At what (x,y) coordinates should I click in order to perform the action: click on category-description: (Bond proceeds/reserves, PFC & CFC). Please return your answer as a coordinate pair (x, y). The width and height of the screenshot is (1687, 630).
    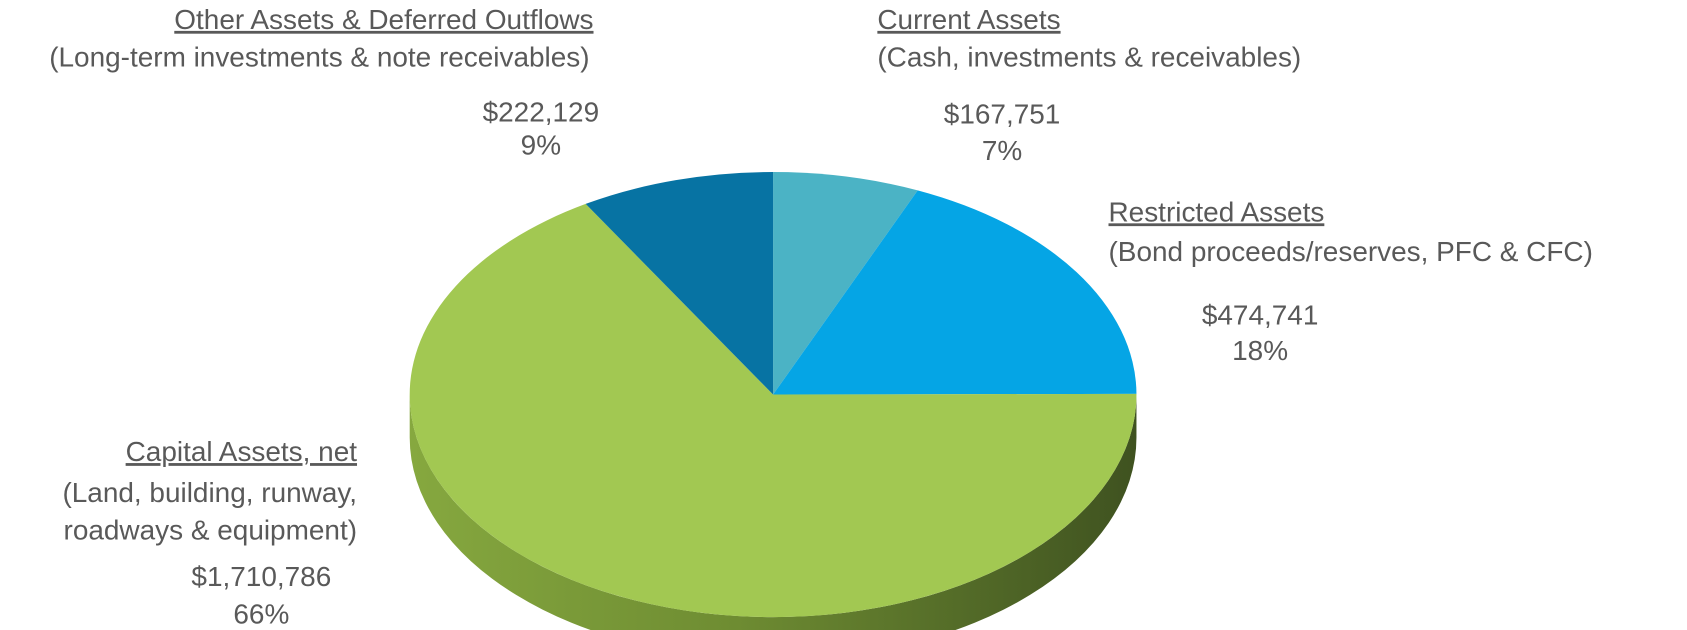
    Looking at the image, I should click on (1351, 251).